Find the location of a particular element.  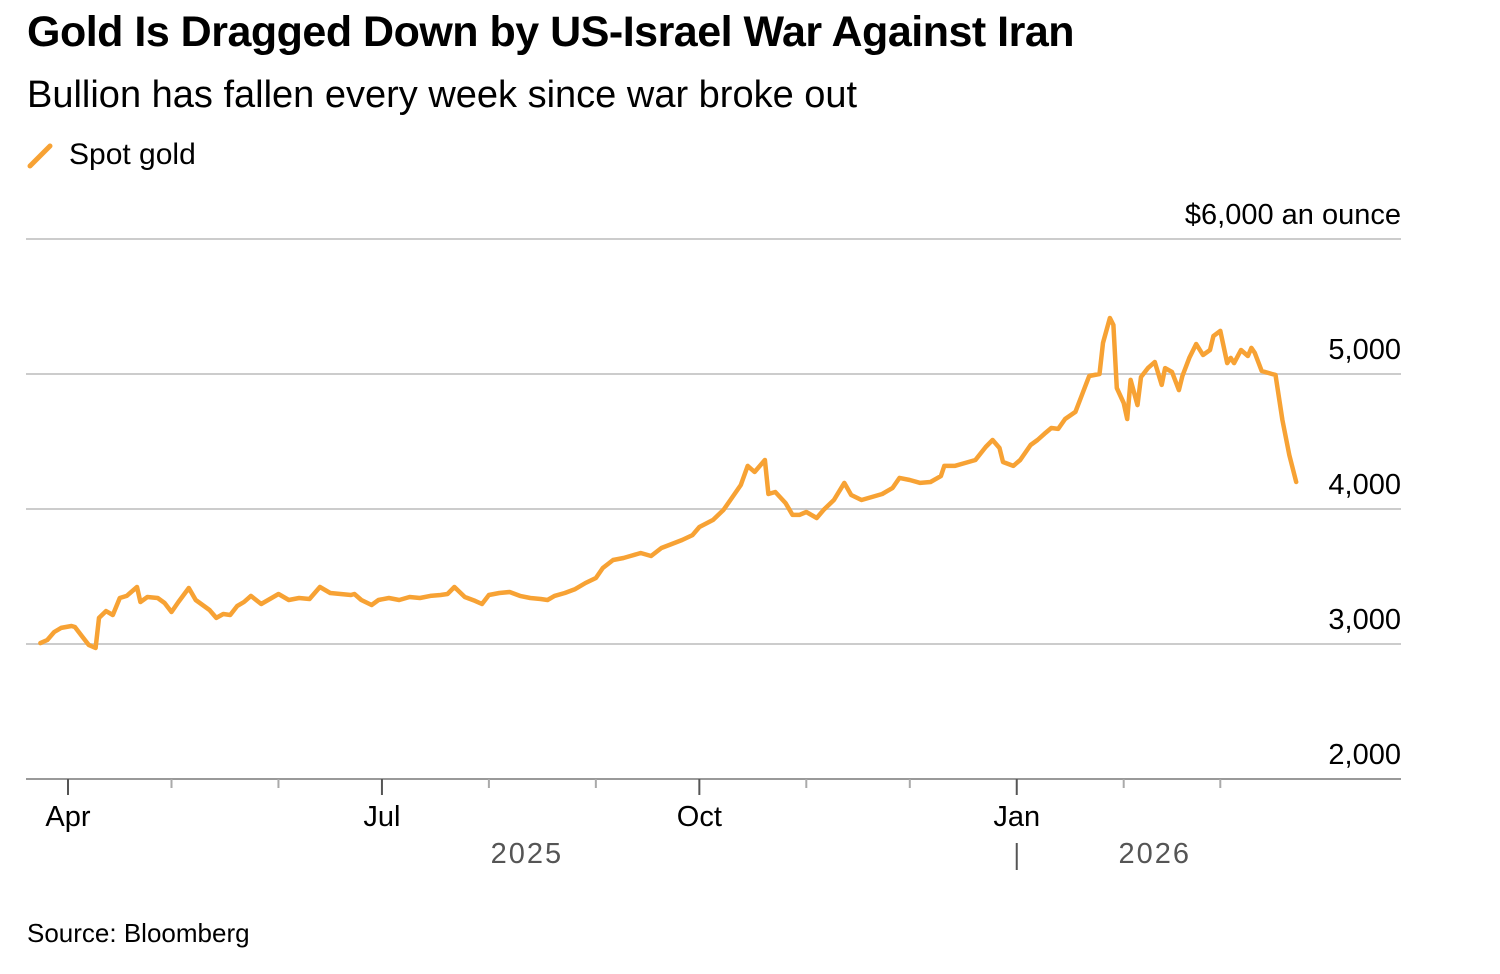

y-tick-label: 3,000 is located at coordinates (1364, 620).